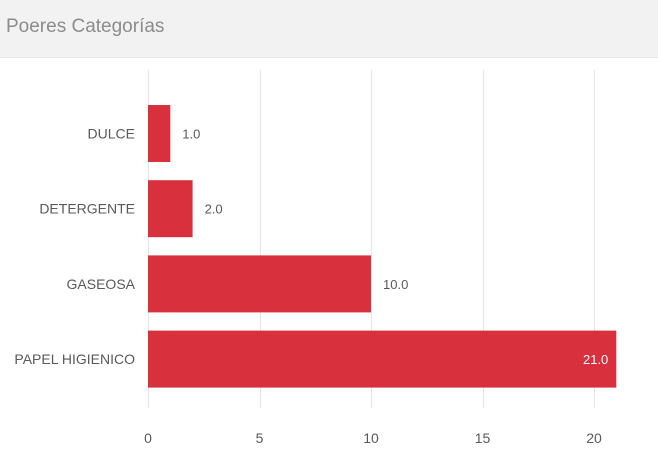  What do you see at coordinates (111, 134) in the screenshot?
I see `category-label: DULCE` at bounding box center [111, 134].